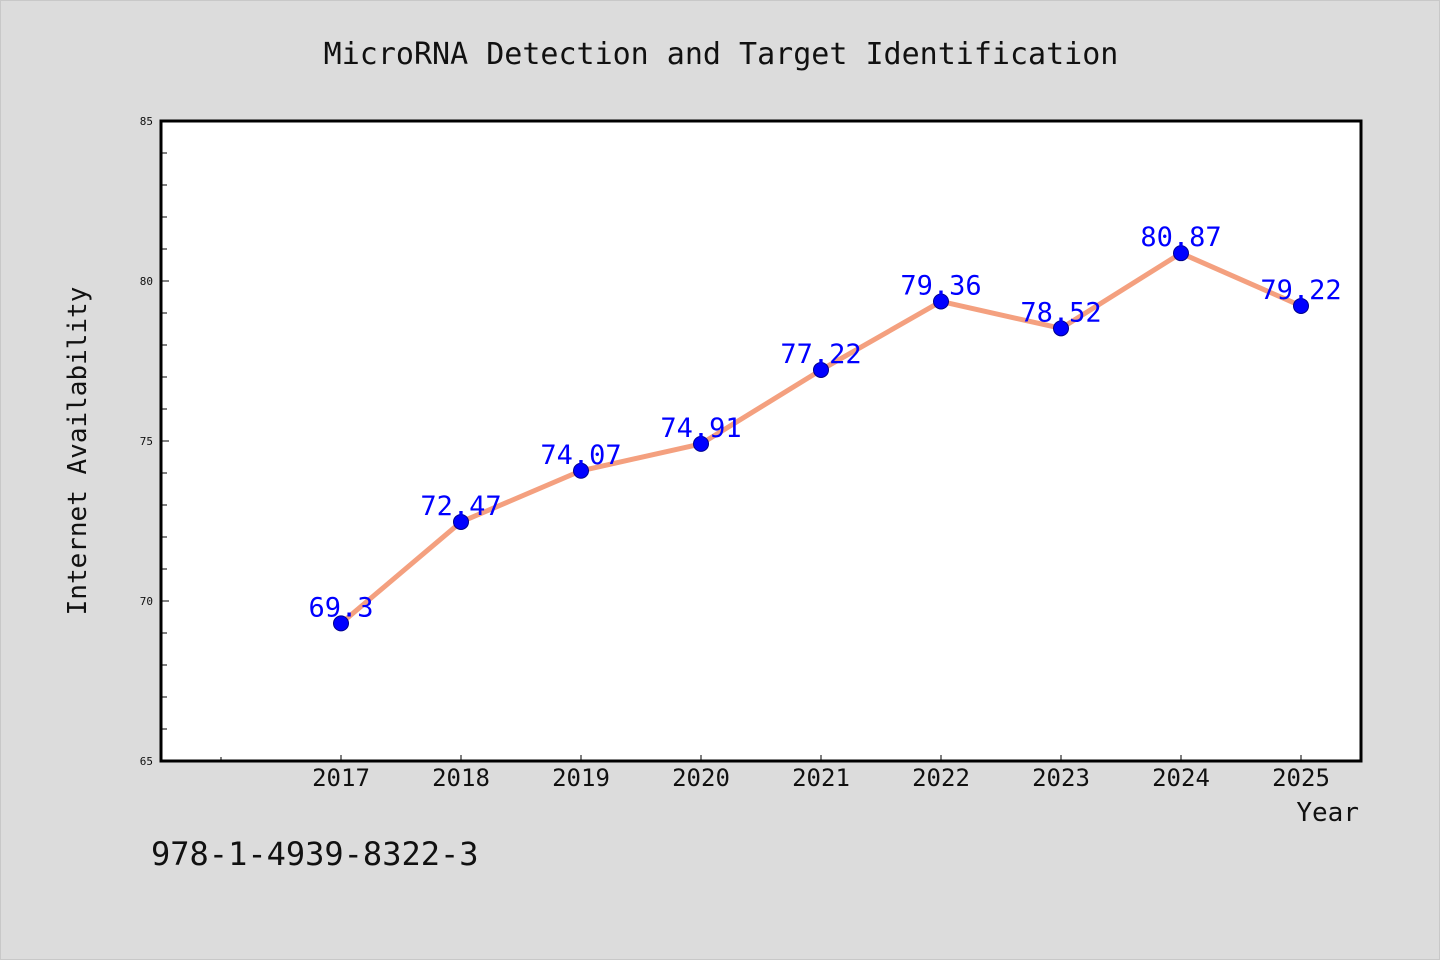 This screenshot has width=1440, height=960. What do you see at coordinates (341, 778) in the screenshot?
I see `x-tick-label: 2017` at bounding box center [341, 778].